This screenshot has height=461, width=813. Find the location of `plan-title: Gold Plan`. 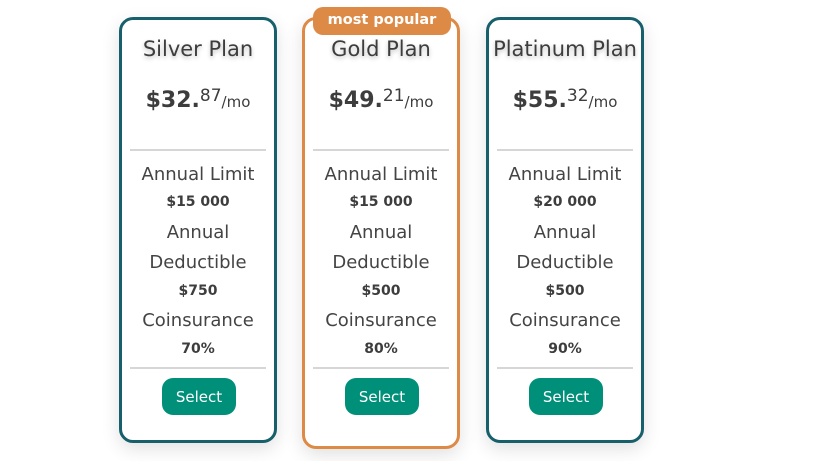

plan-title: Gold Plan is located at coordinates (381, 49).